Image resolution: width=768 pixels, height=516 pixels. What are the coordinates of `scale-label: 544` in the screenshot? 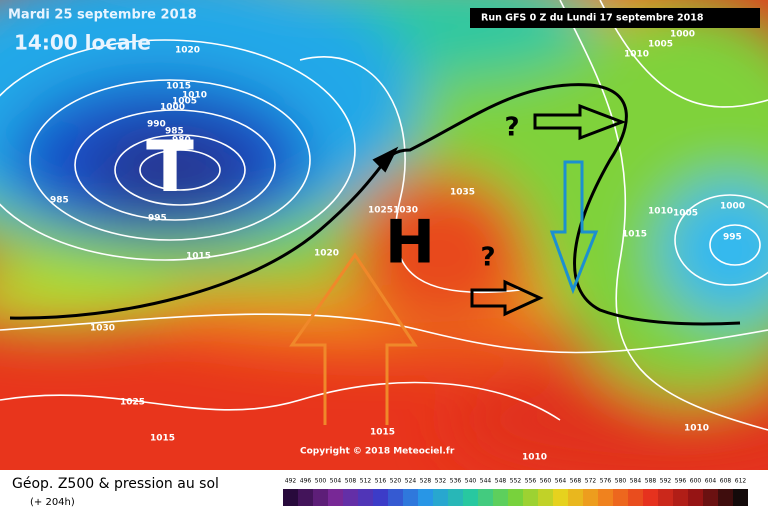 It's located at (486, 481).